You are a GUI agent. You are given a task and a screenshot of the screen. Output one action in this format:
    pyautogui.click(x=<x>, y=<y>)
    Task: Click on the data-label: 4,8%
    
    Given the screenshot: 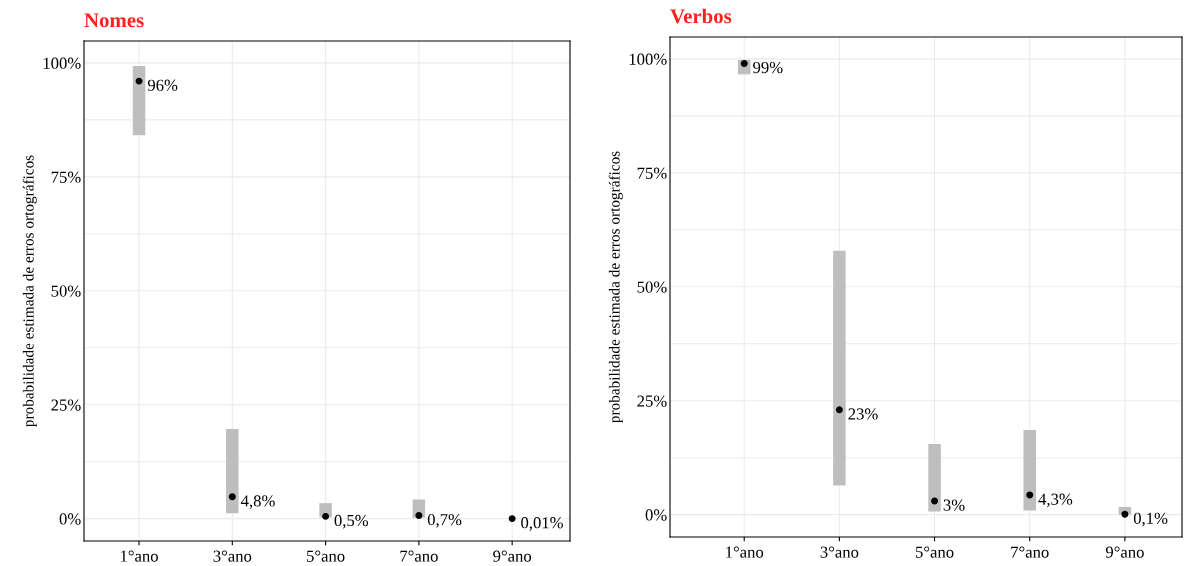 What is the action you would take?
    pyautogui.click(x=257, y=502)
    